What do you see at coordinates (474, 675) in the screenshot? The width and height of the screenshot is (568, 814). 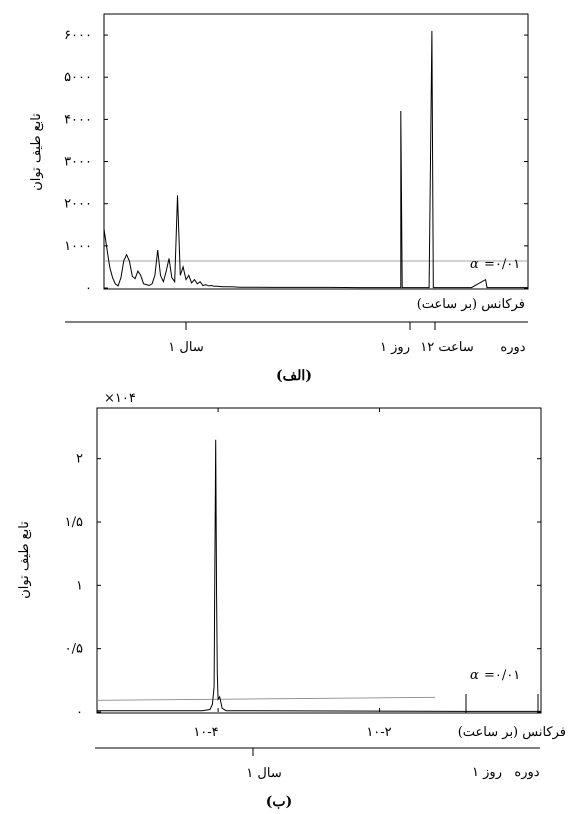 I see `panel-b-alpha-symbol: α` at bounding box center [474, 675].